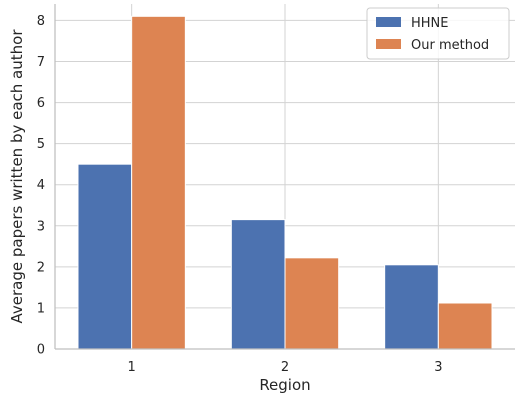 The image size is (516, 398). I want to click on y-tick-label: 5, so click(41, 144).